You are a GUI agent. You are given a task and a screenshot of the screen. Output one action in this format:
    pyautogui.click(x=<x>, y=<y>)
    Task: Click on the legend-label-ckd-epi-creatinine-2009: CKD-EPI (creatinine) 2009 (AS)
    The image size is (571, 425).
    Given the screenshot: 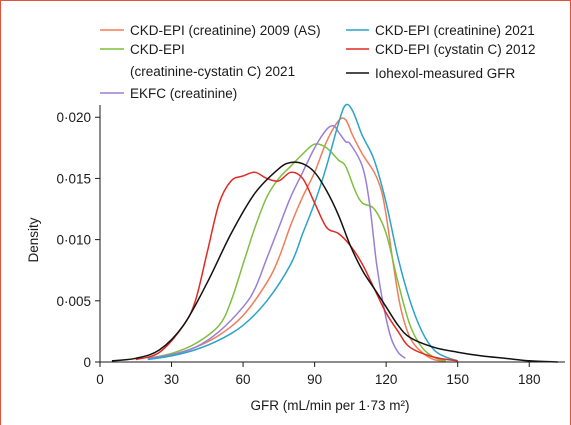 What is the action you would take?
    pyautogui.click(x=225, y=30)
    